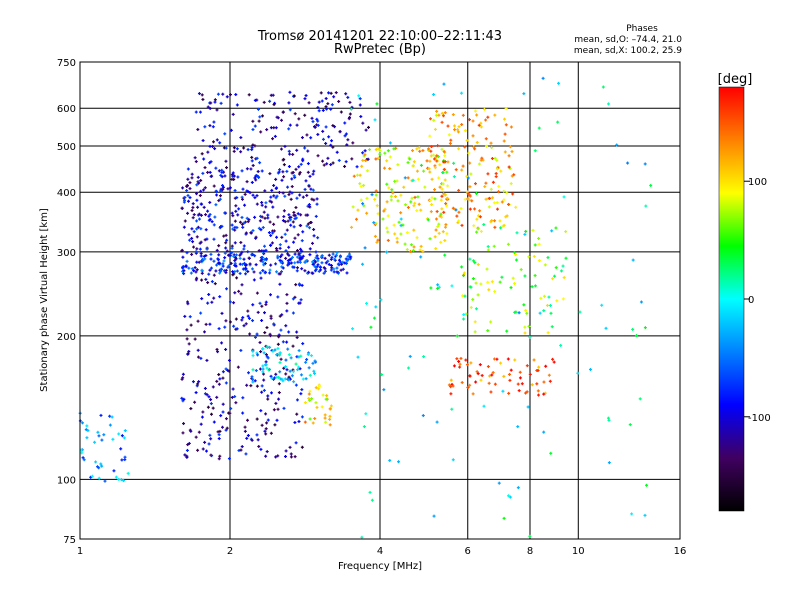  Describe the element at coordinates (66, 480) in the screenshot. I see `y-tick-label: 100` at that location.